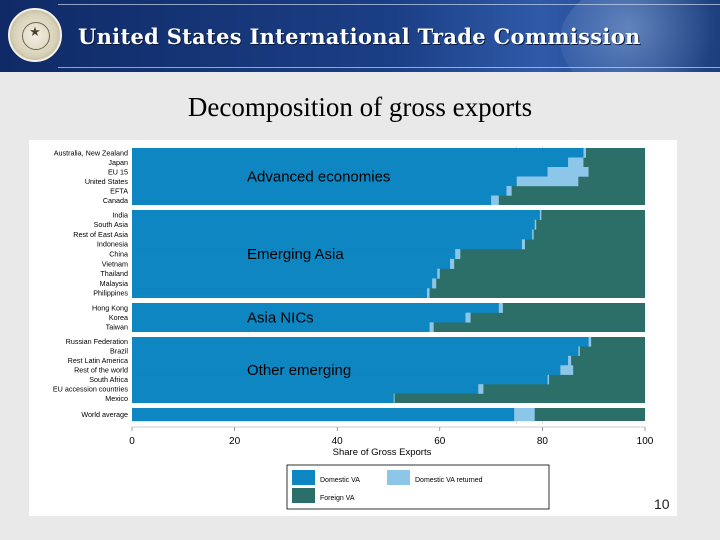 The width and height of the screenshot is (720, 540). What do you see at coordinates (100, 234) in the screenshot?
I see `category-label: Rest of East Asia` at bounding box center [100, 234].